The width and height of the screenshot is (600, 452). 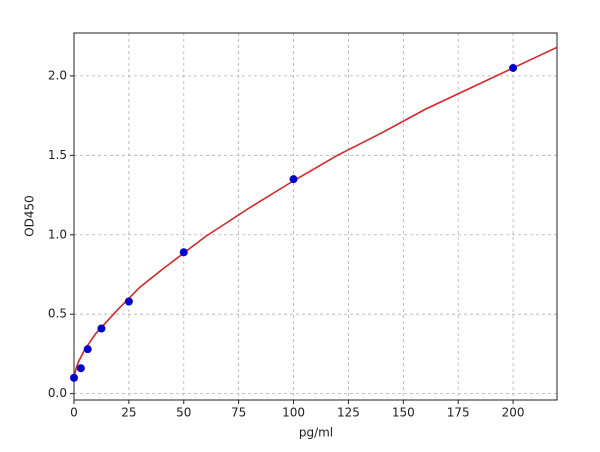 What do you see at coordinates (183, 413) in the screenshot?
I see `x-tick-label: 50` at bounding box center [183, 413].